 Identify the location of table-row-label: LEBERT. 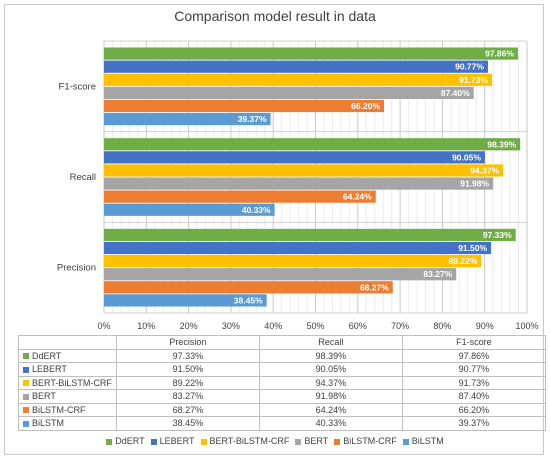
(67, 369).